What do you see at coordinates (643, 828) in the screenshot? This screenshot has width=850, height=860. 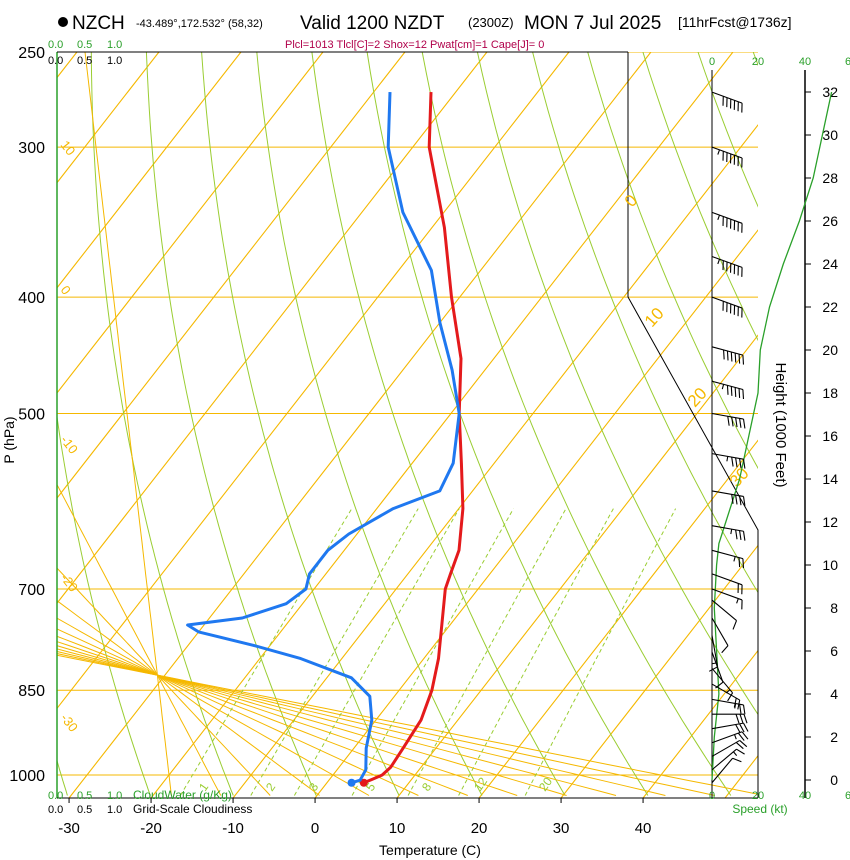 I see `x-tick-label: 40` at bounding box center [643, 828].